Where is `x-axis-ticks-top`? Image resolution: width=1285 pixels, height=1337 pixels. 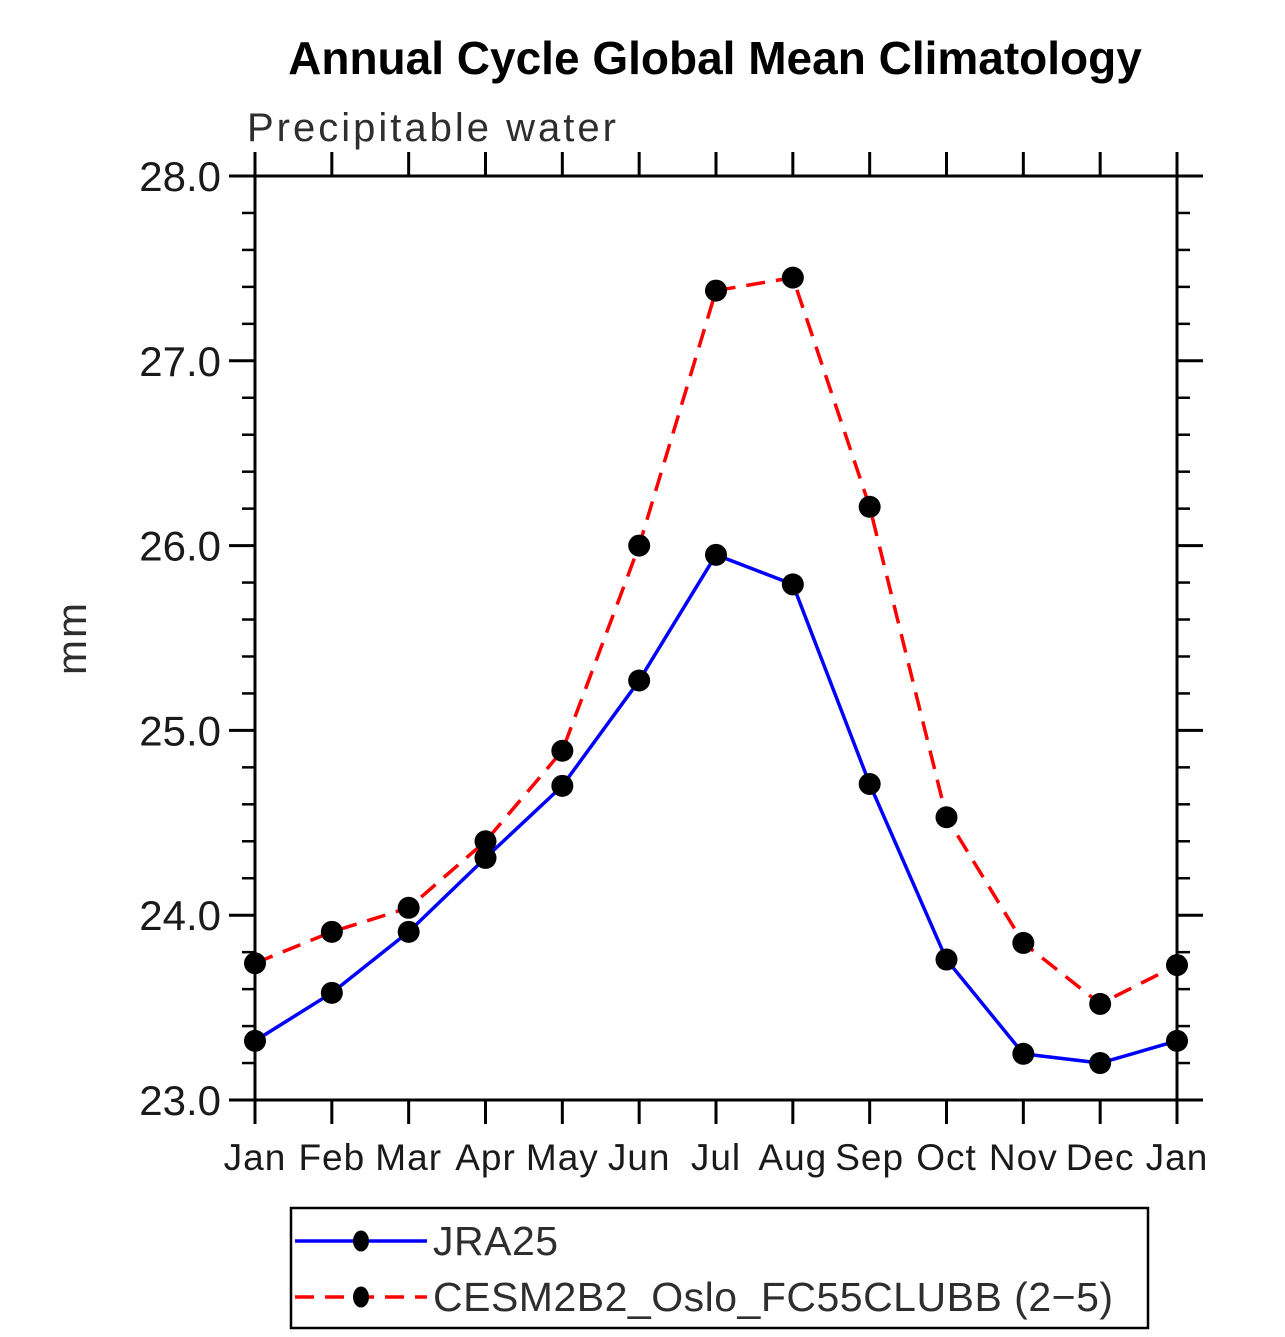 x-axis-ticks-top is located at coordinates (716, 164).